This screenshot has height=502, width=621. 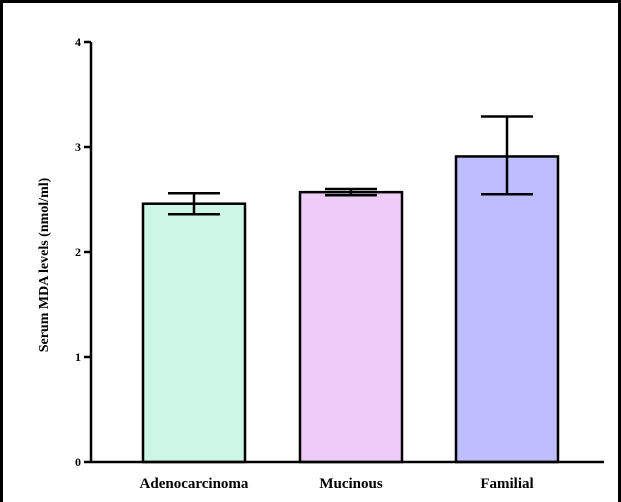 I want to click on y-tick-label: 4, so click(x=78, y=42).